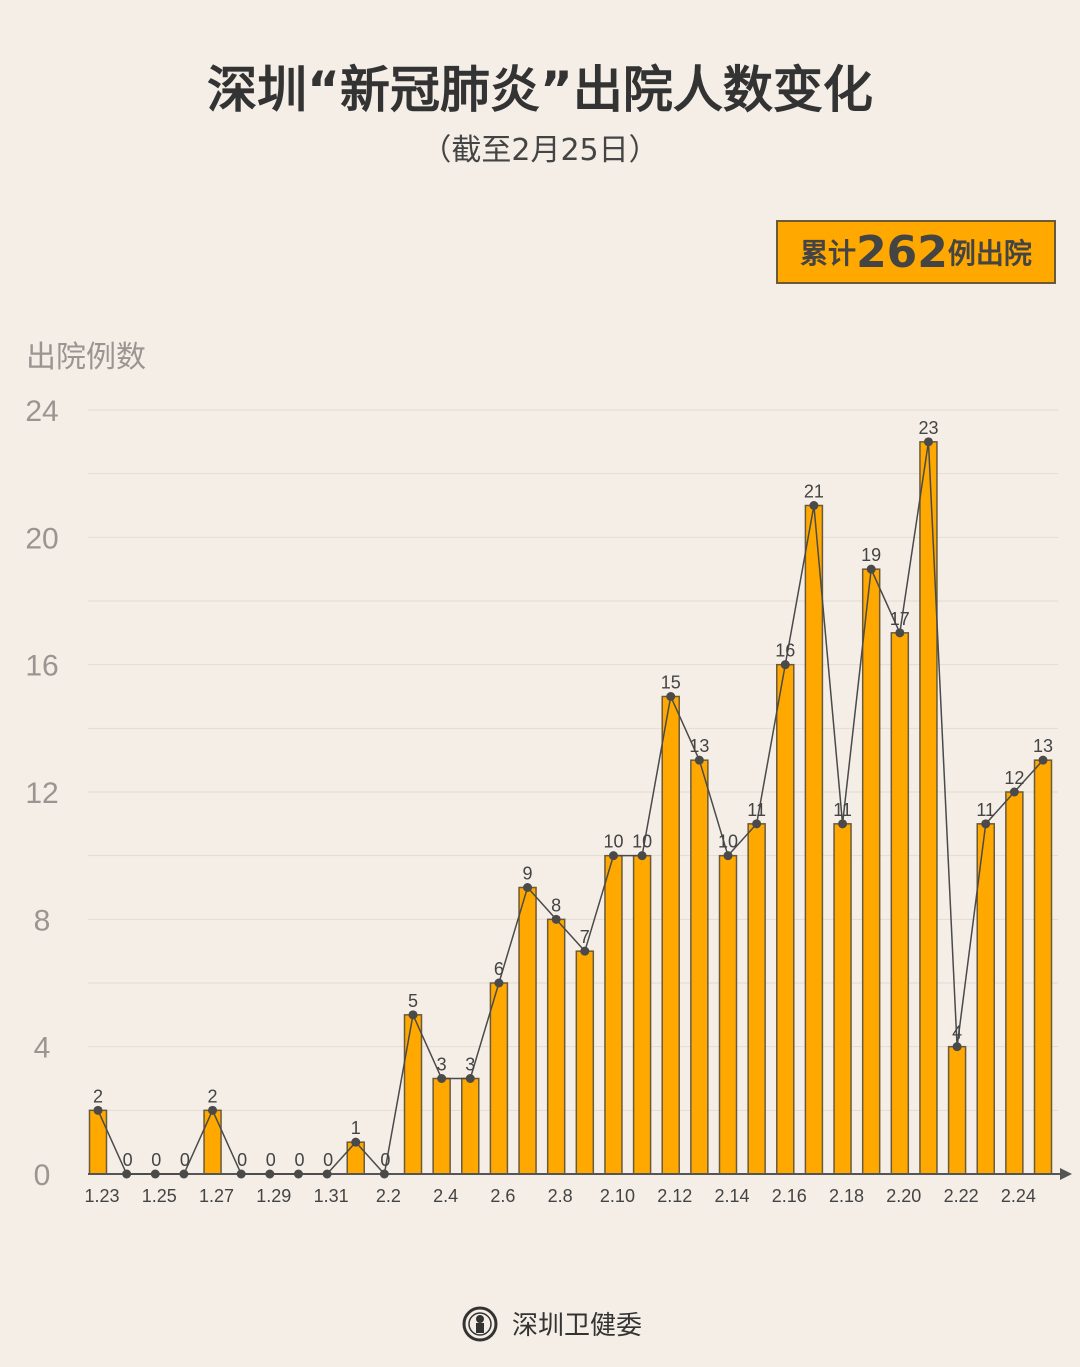 The height and width of the screenshot is (1367, 1080). I want to click on x-tick-label: 2.22, so click(961, 1196).